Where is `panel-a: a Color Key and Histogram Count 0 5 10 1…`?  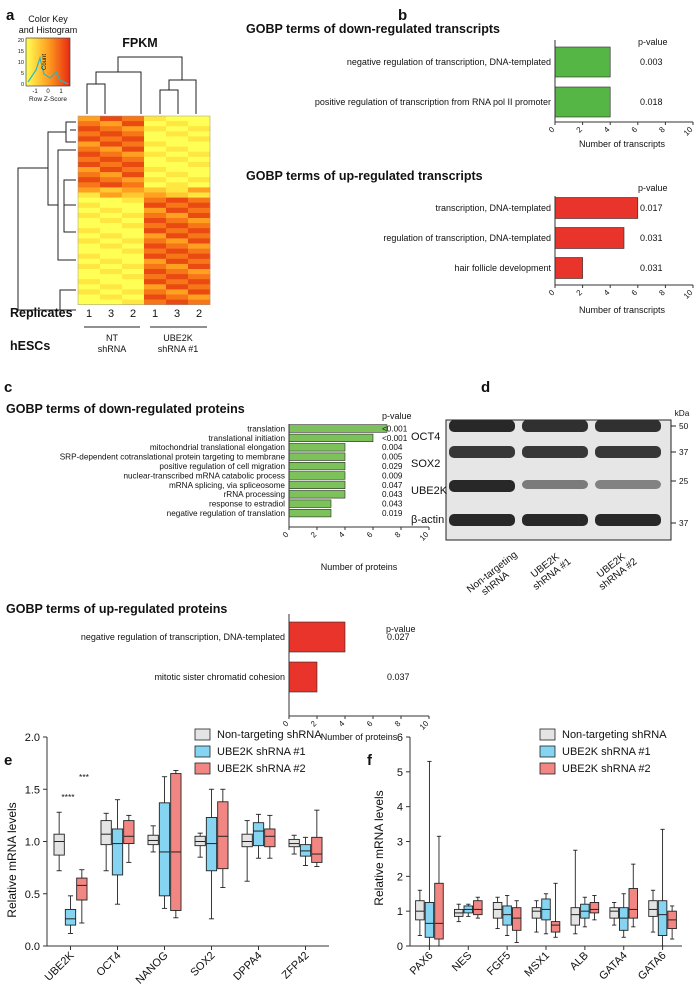
panel-a: a Color Key and Histogram Count 0 5 10 1… is located at coordinates (108, 180).